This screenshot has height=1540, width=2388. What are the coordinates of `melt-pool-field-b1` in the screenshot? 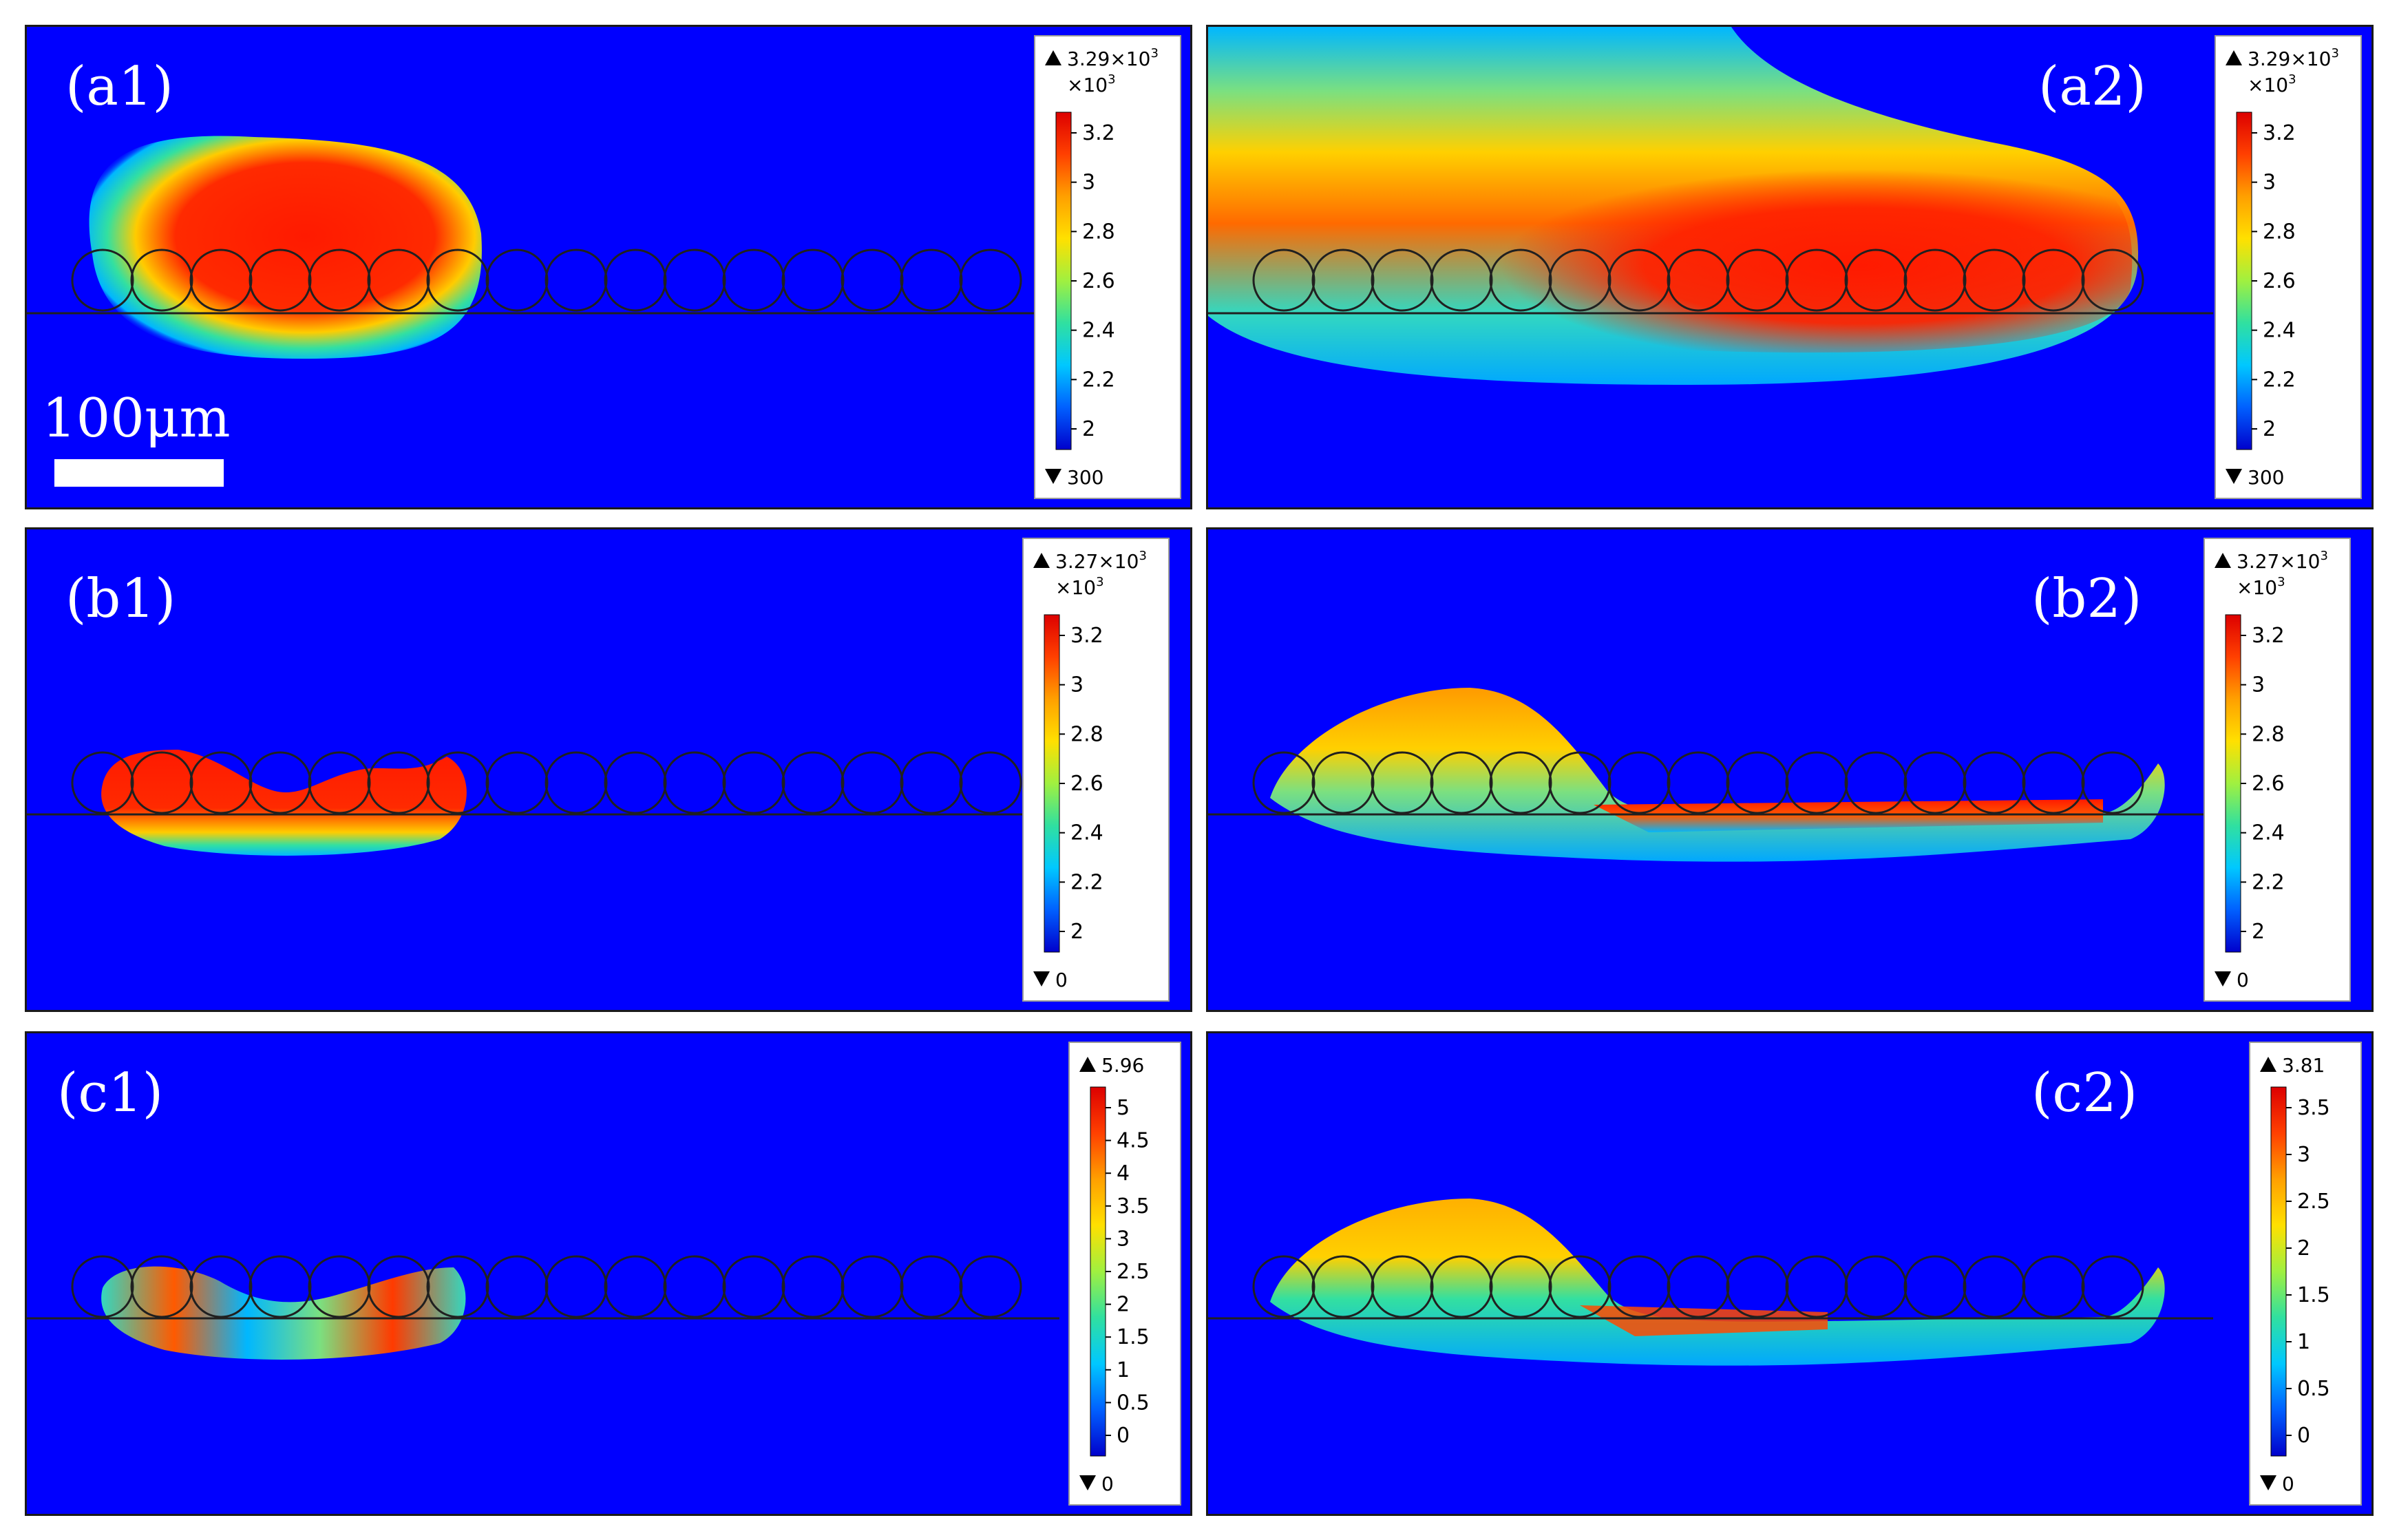 It's located at (536, 803).